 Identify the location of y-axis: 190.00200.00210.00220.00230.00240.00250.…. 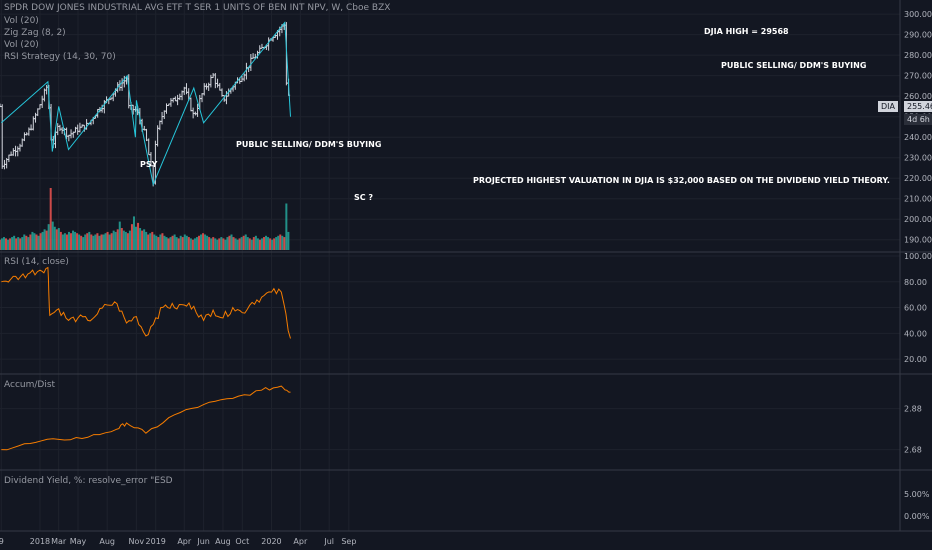
(918, 265).